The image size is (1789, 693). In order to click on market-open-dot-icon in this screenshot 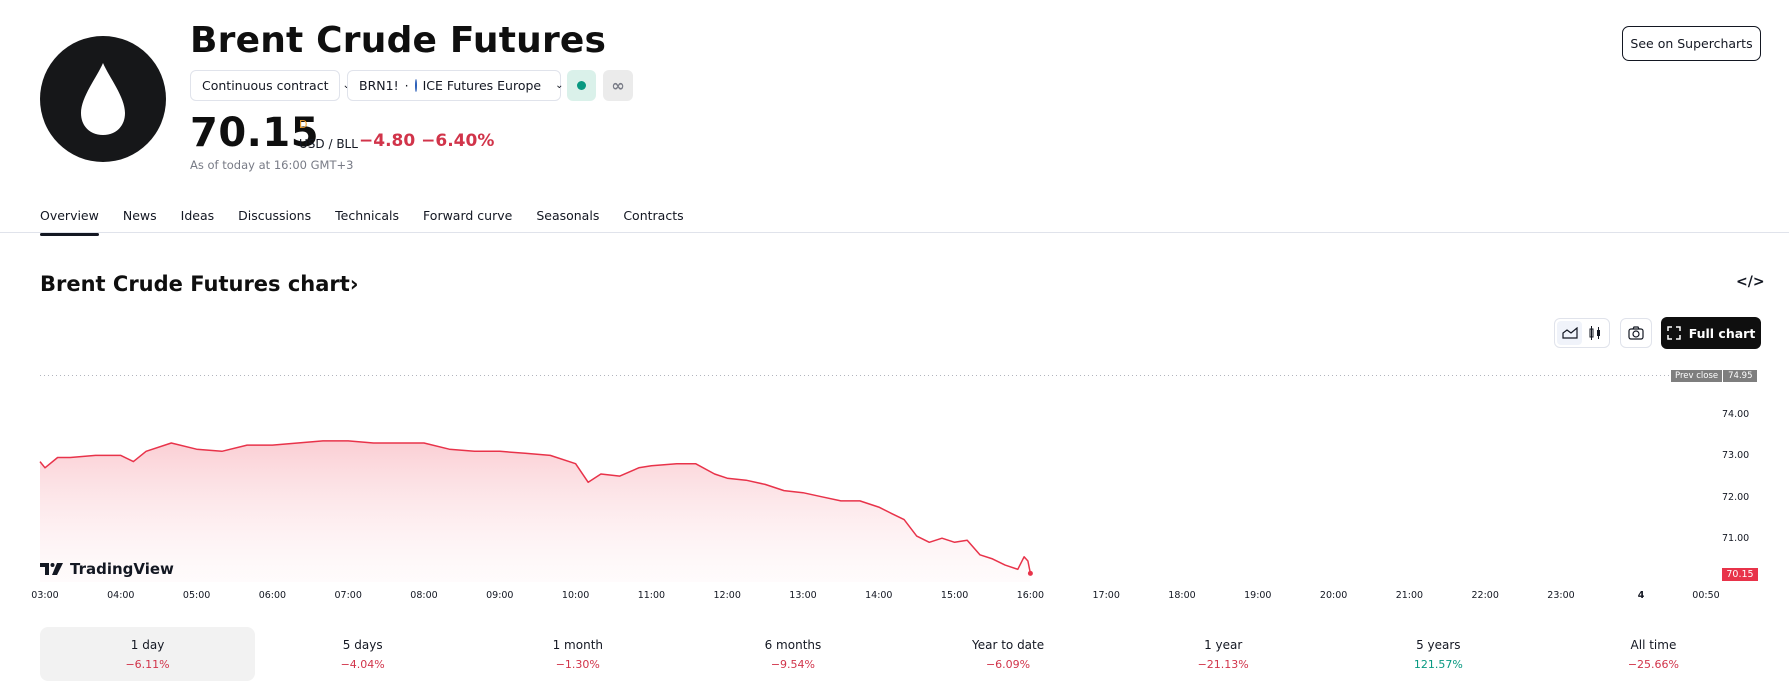, I will do `click(581, 85)`.